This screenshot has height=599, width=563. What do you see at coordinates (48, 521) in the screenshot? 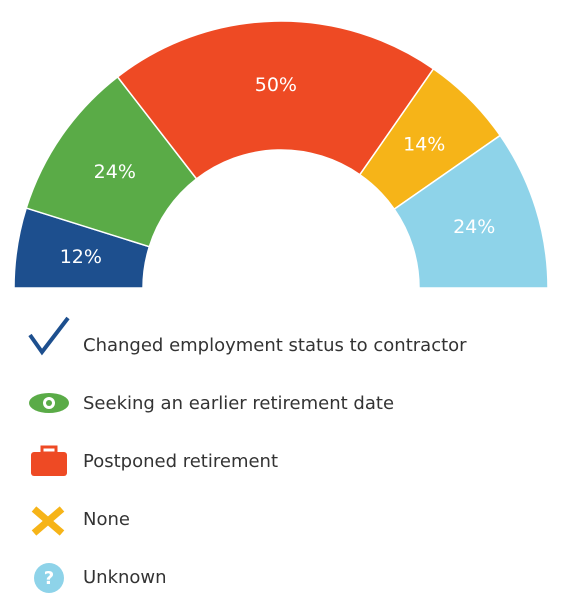
I see `cross-icon` at bounding box center [48, 521].